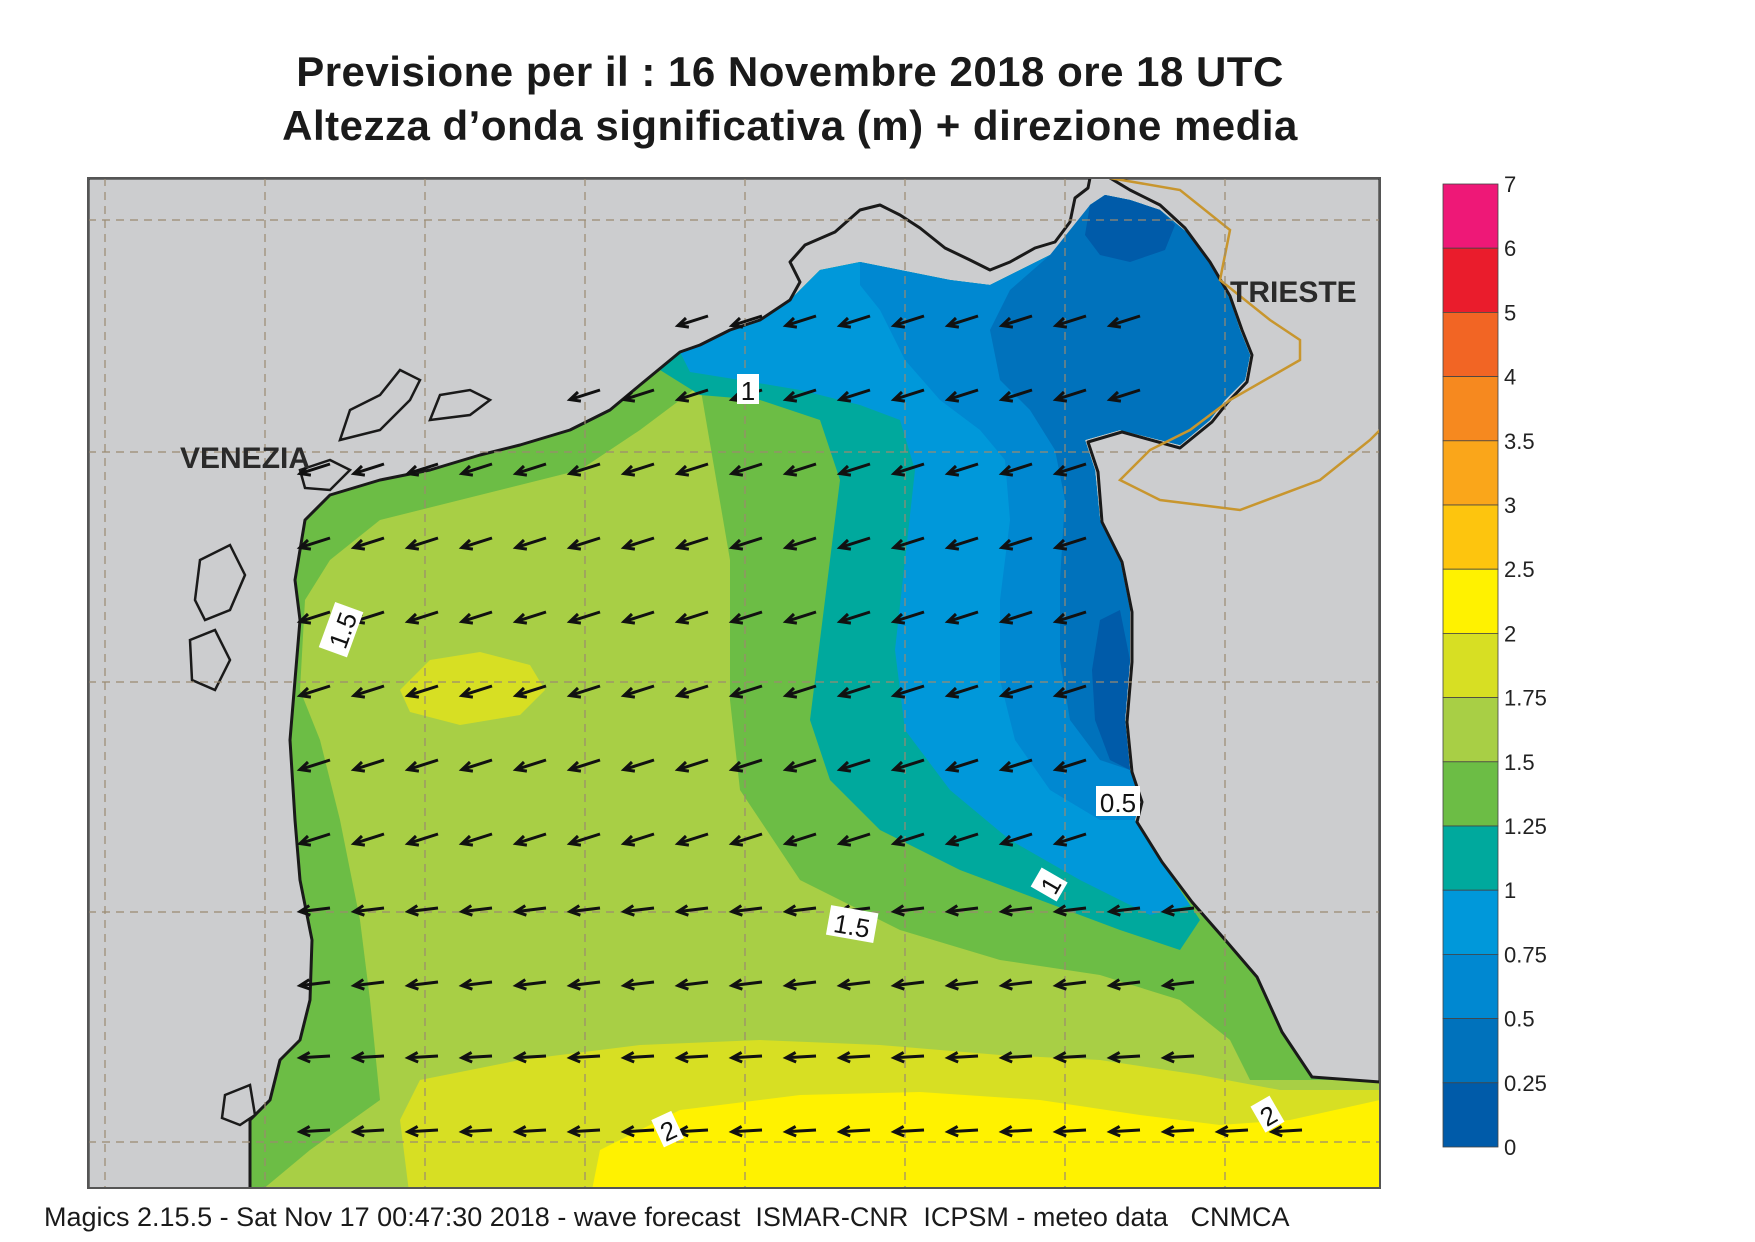 The height and width of the screenshot is (1242, 1755). What do you see at coordinates (1510, 1147) in the screenshot?
I see `legend-tick-label: 0` at bounding box center [1510, 1147].